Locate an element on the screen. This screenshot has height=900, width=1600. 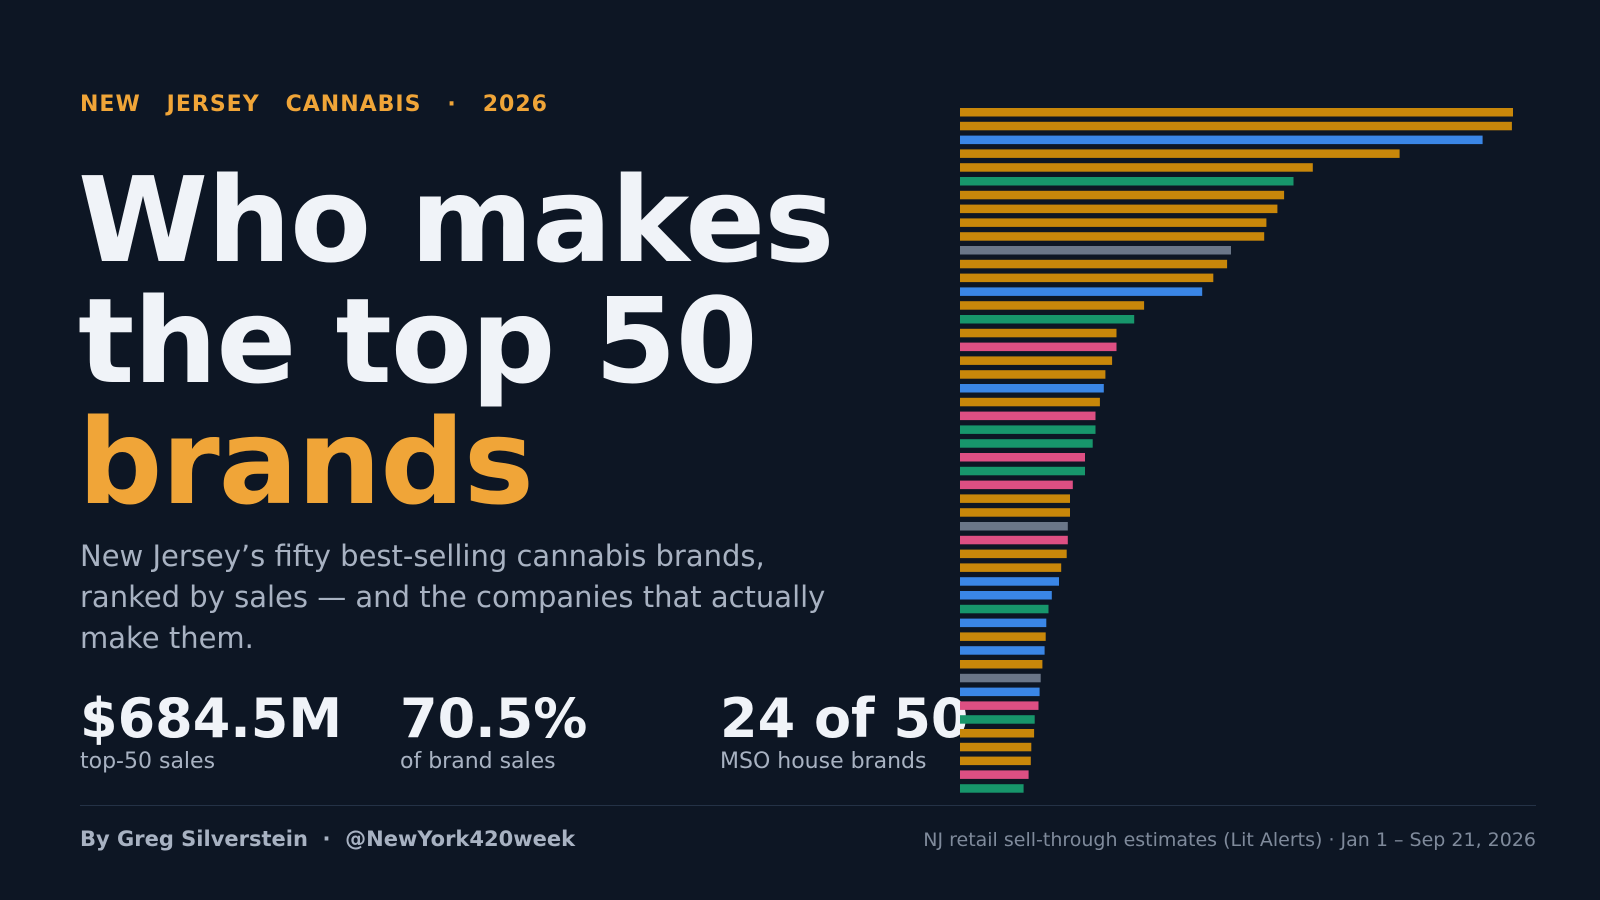
stat-label: top-50 sales is located at coordinates (148, 761).